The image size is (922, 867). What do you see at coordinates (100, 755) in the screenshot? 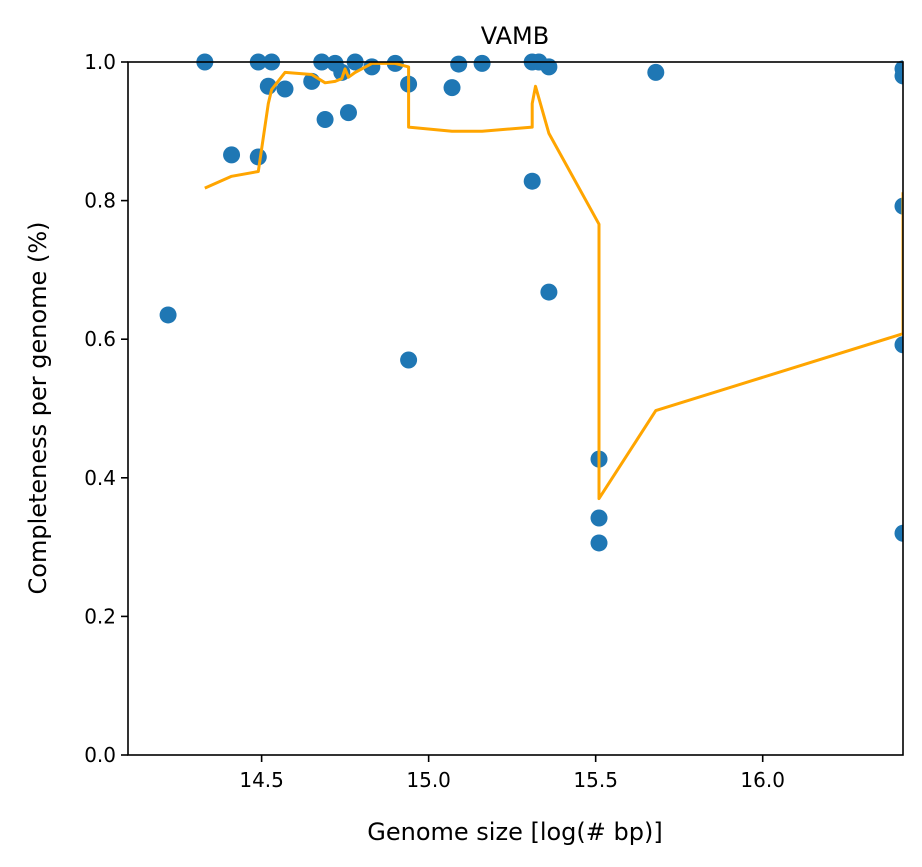
I see `y-tick-label-0: 0.0` at bounding box center [100, 755].